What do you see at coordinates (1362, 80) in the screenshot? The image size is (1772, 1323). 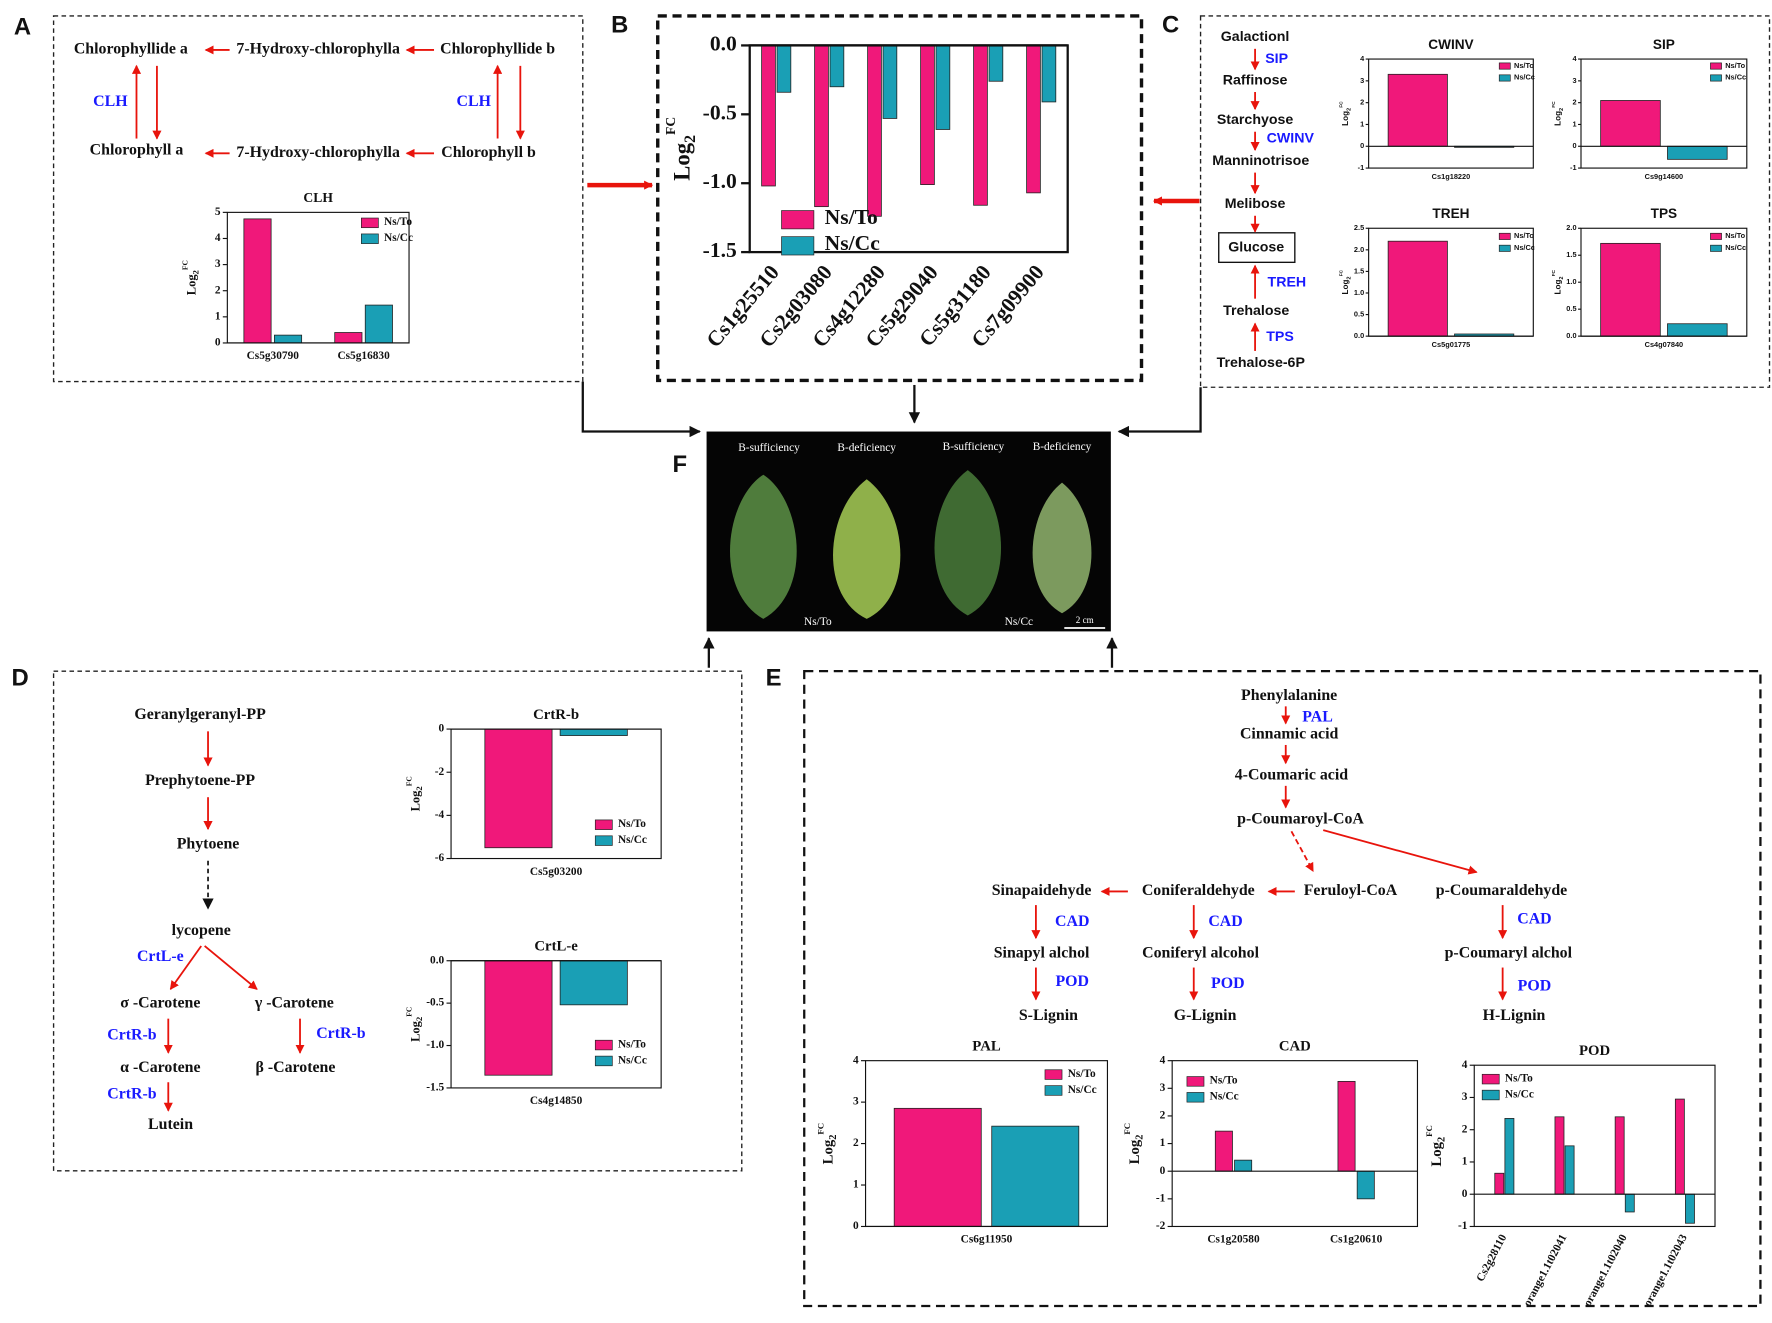 I see `y-tick-label: 3` at bounding box center [1362, 80].